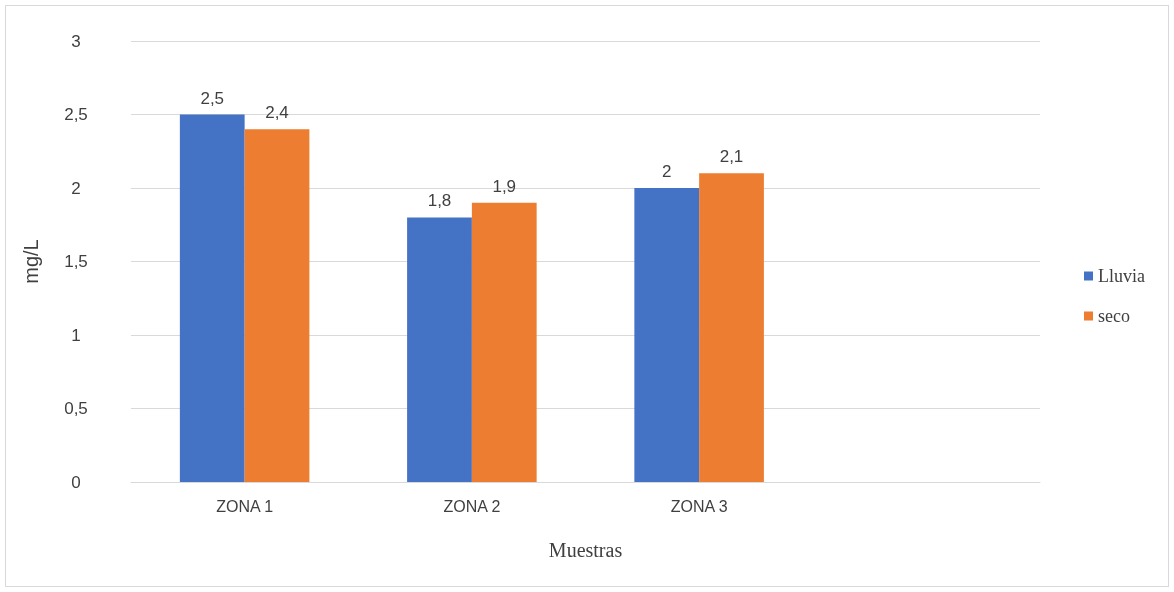  What do you see at coordinates (76, 188) in the screenshot?
I see `y-tick-label: 2` at bounding box center [76, 188].